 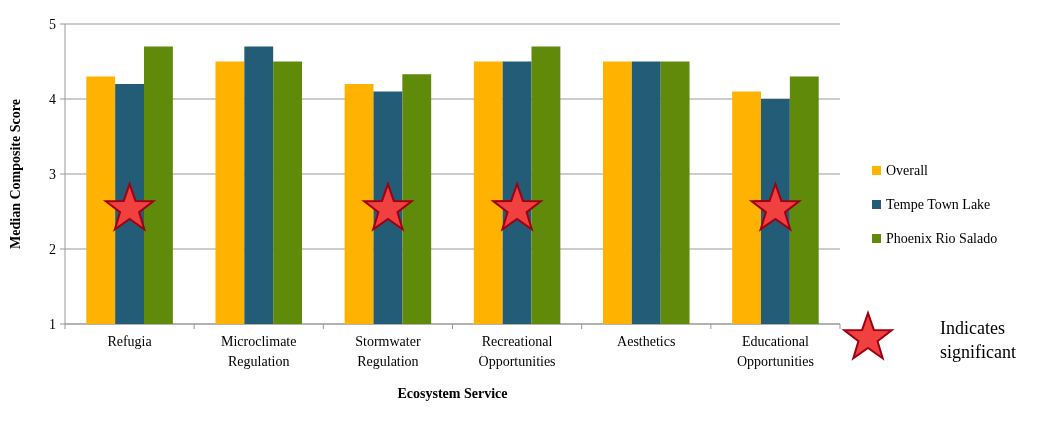 I want to click on y-tick-label: 4, so click(x=52, y=99).